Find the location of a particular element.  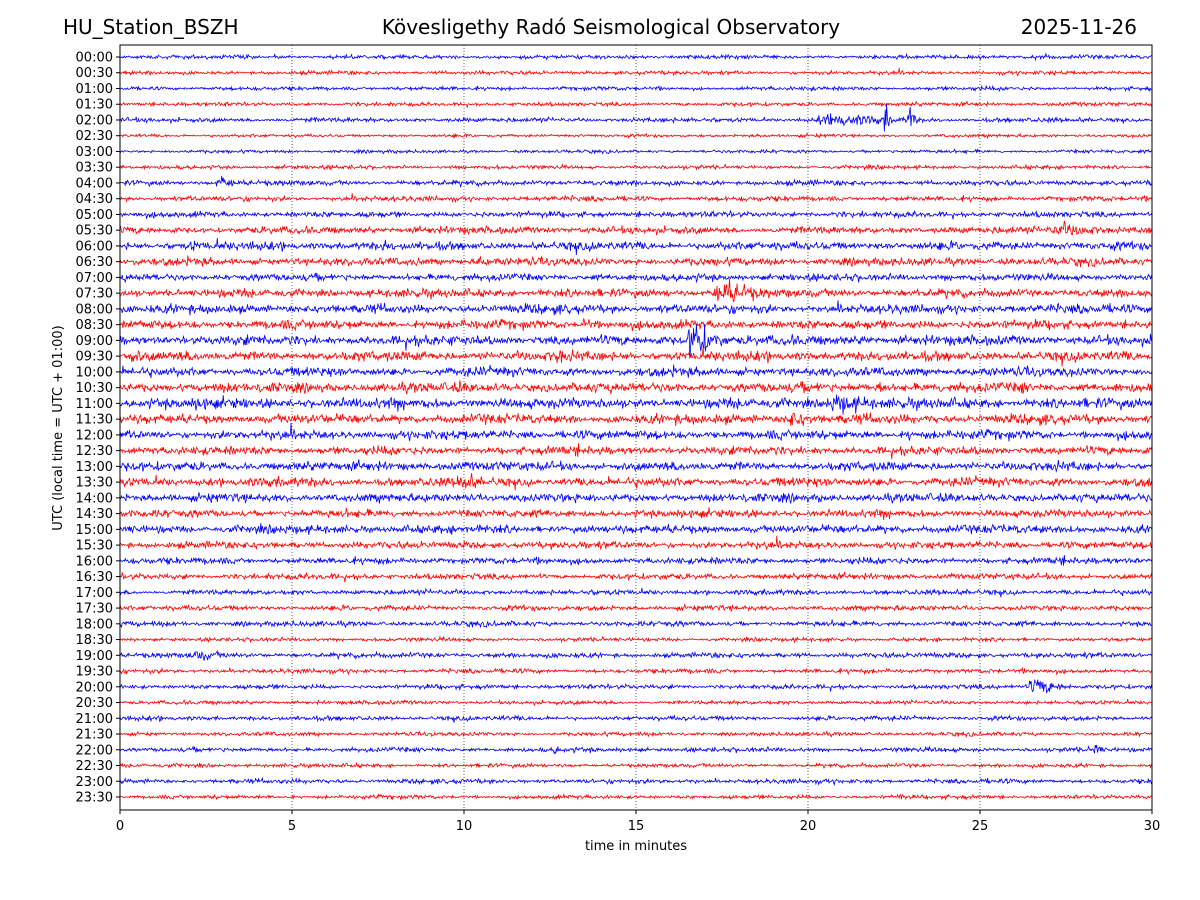

trace-1900 is located at coordinates (635, 655).